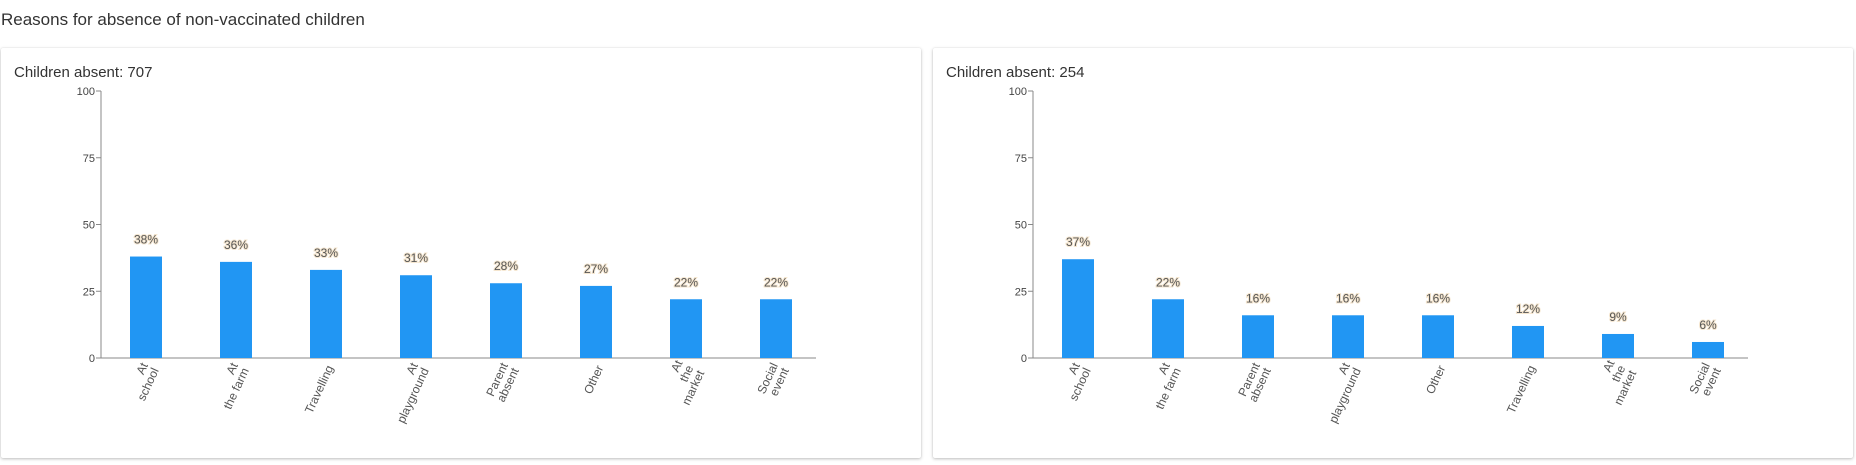 This screenshot has height=465, width=1856. Describe the element at coordinates (140, 72) in the screenshot. I see `children-absent-count: 707` at that location.